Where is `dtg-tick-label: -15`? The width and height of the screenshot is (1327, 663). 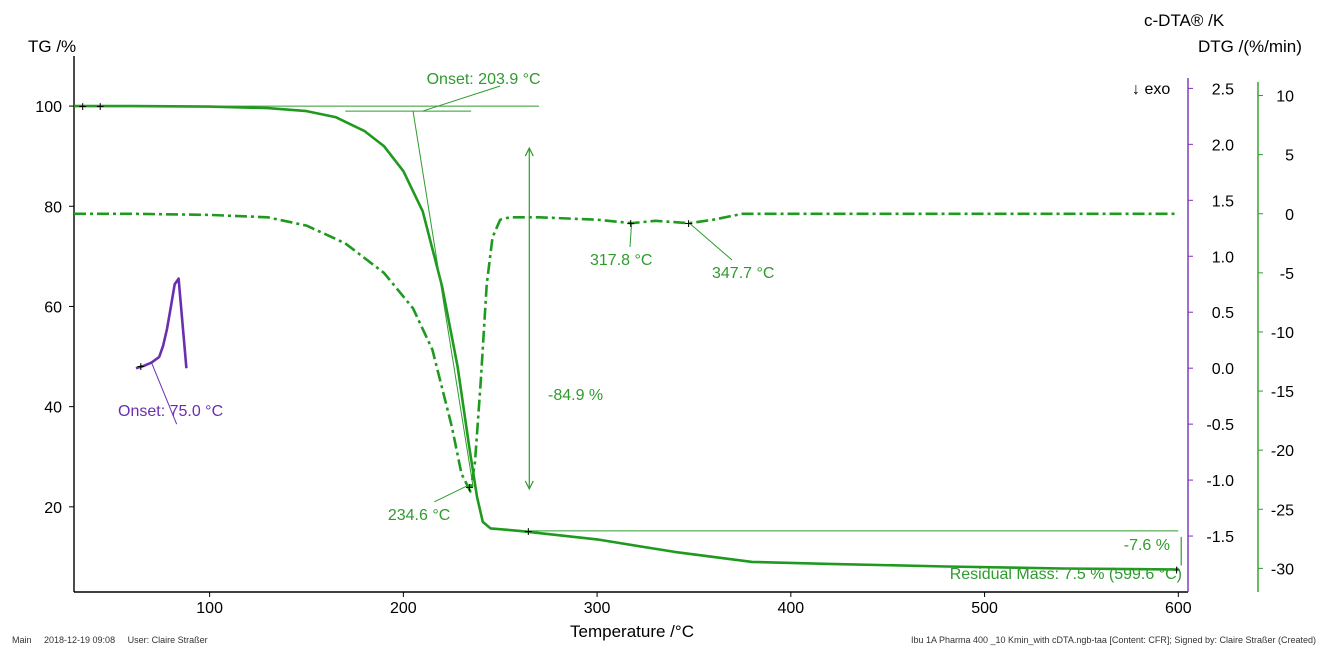
dtg-tick-label: -15 is located at coordinates (1282, 392).